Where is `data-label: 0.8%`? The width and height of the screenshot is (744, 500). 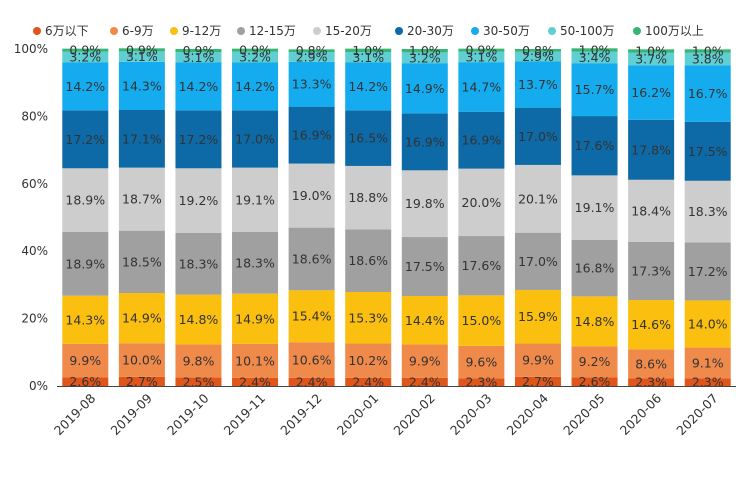
data-label: 0.8% is located at coordinates (538, 50).